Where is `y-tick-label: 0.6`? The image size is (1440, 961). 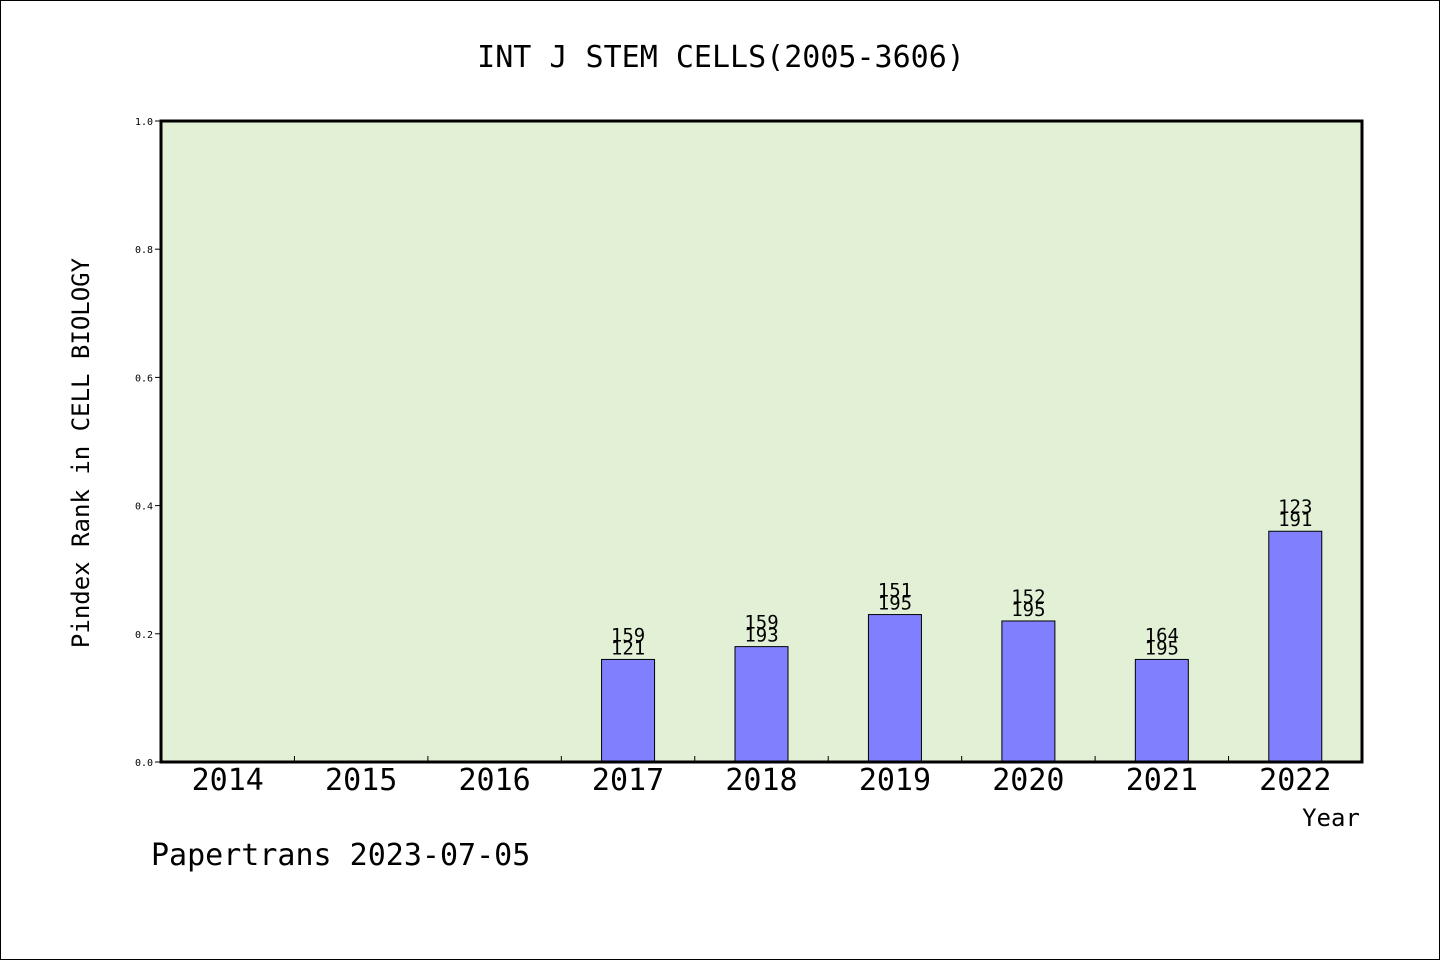
y-tick-label: 0.6 is located at coordinates (144, 378).